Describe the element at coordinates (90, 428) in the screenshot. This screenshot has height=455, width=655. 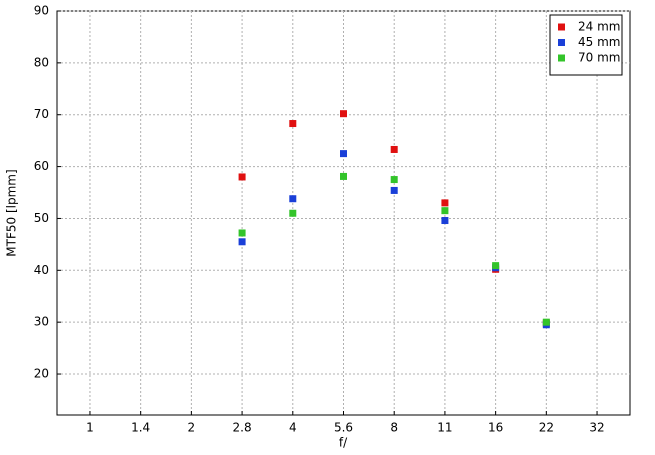
I see `x-tick-label: 1` at that location.